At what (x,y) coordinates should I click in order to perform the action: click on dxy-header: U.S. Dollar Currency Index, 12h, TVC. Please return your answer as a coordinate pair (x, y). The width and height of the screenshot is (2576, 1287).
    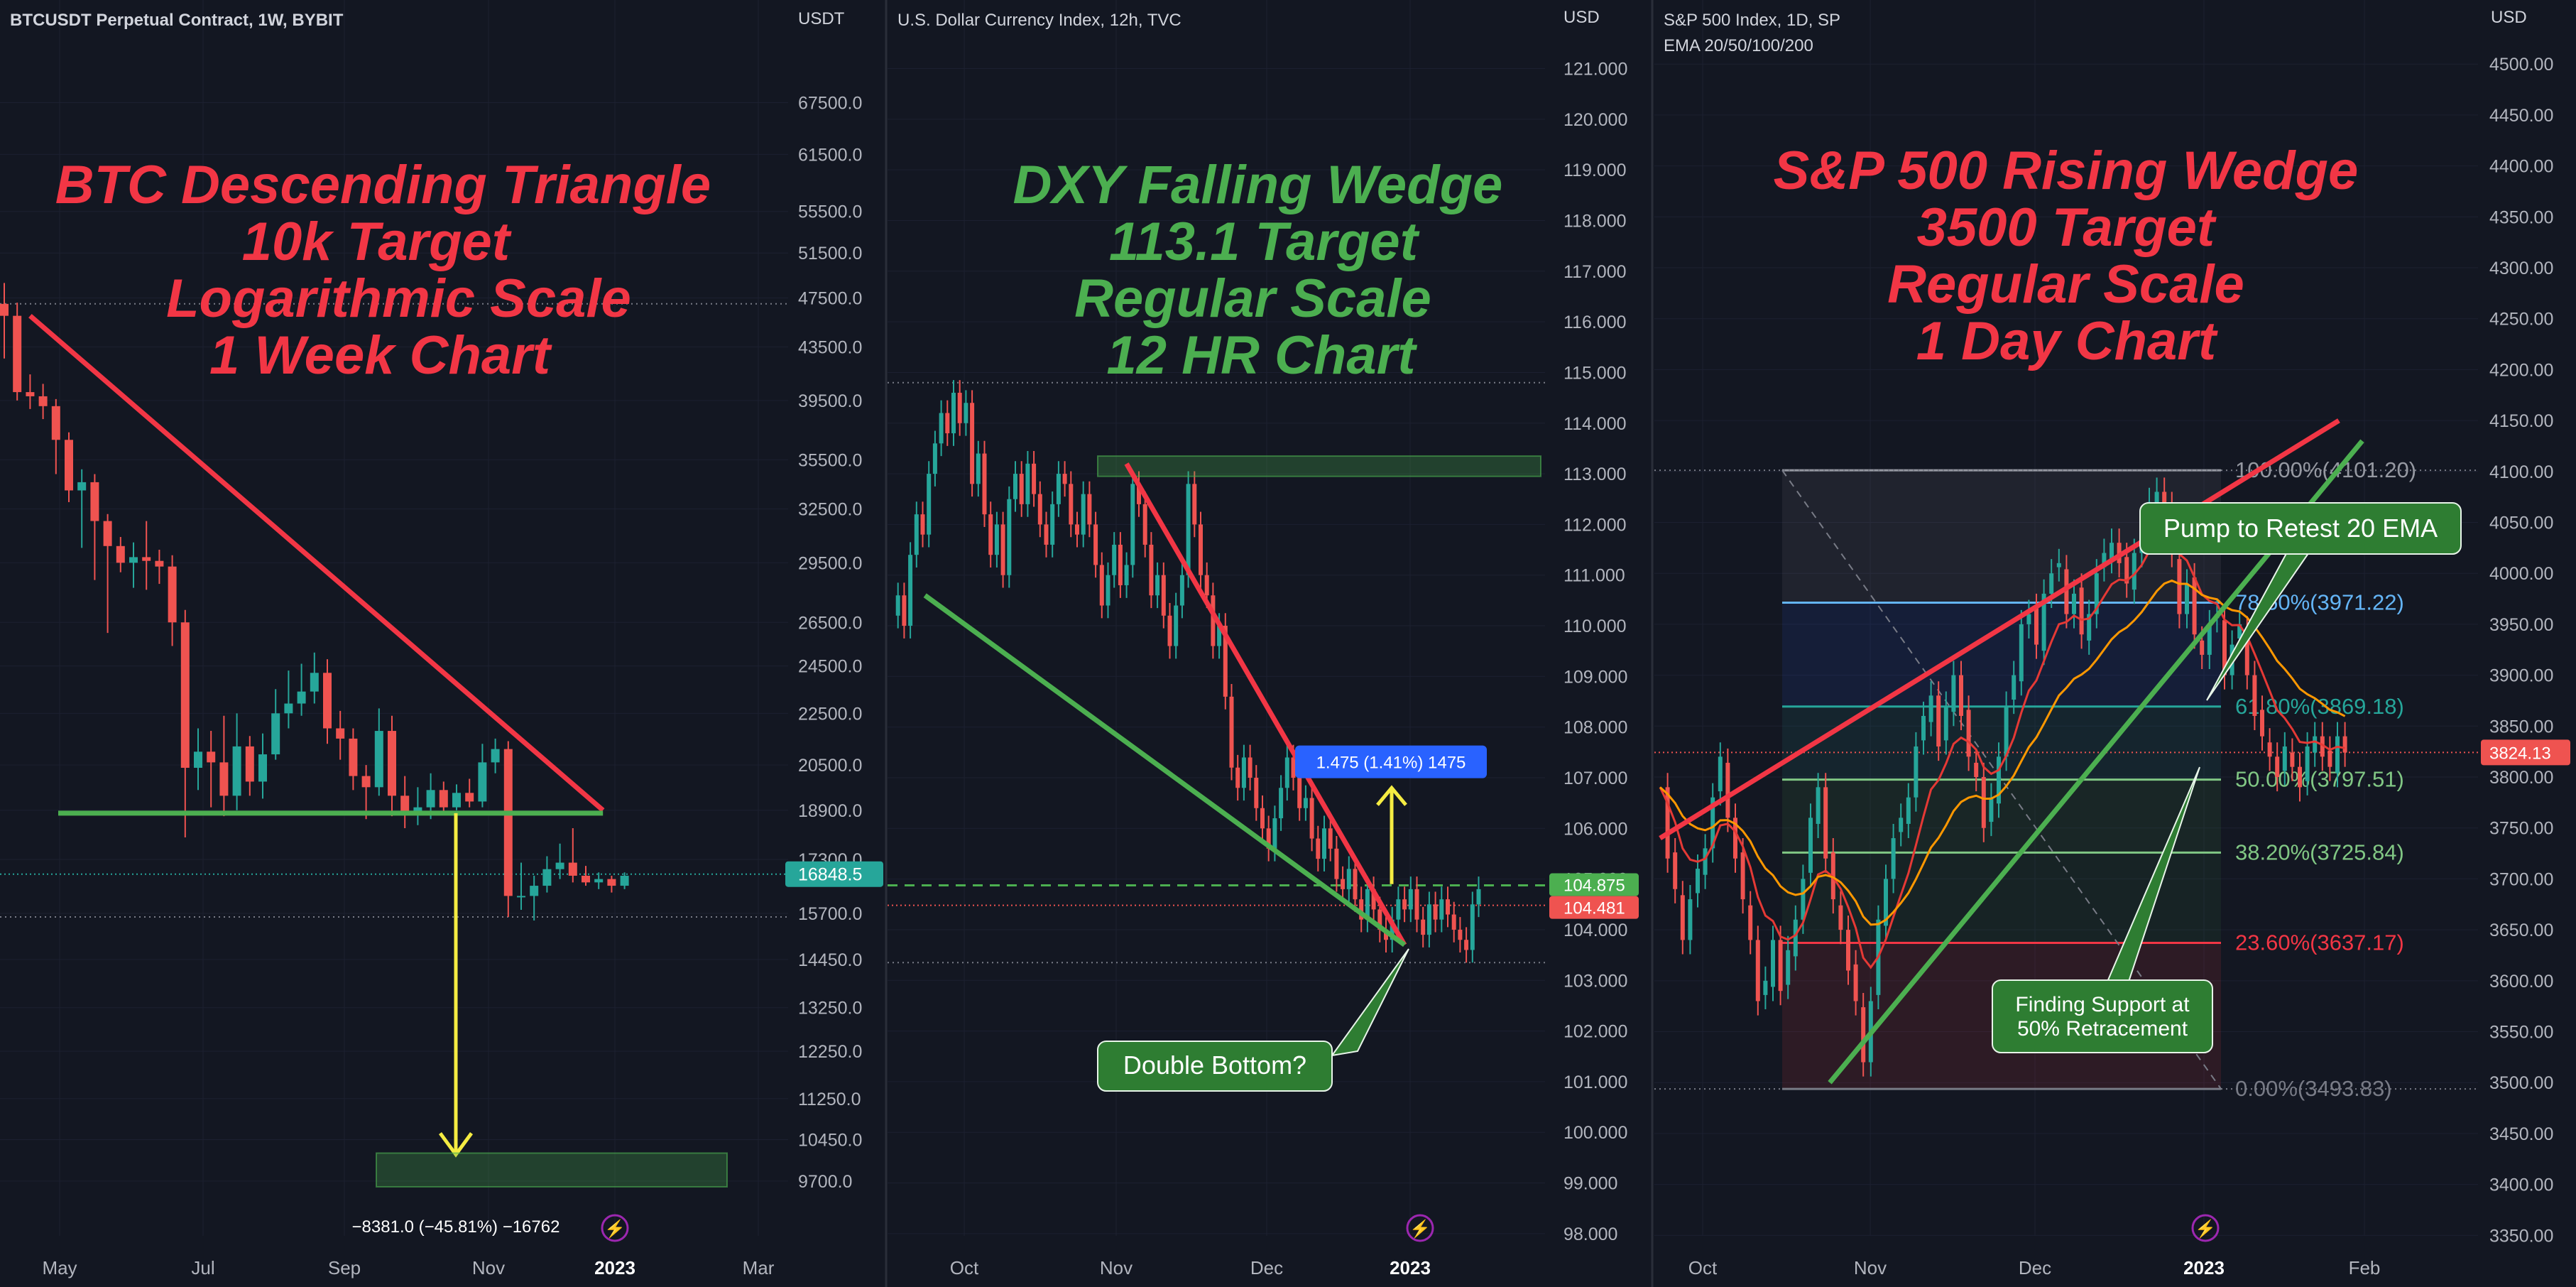
    Looking at the image, I should click on (1039, 21).